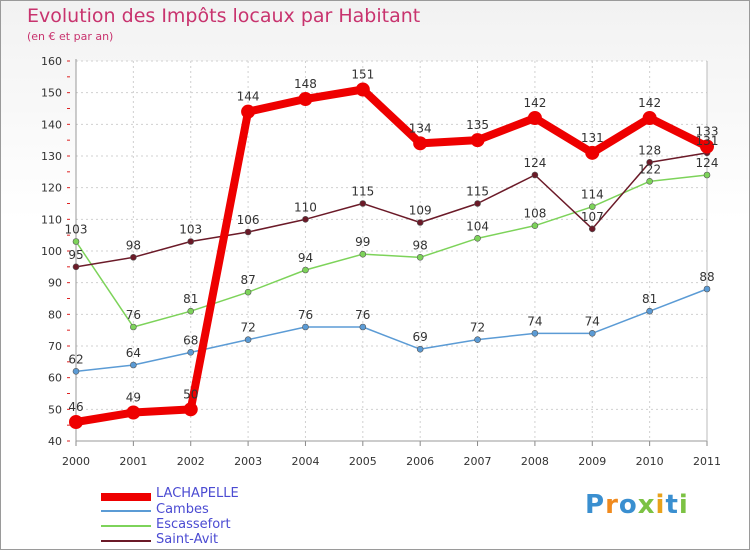  I want to click on brand-letter: r, so click(612, 505).